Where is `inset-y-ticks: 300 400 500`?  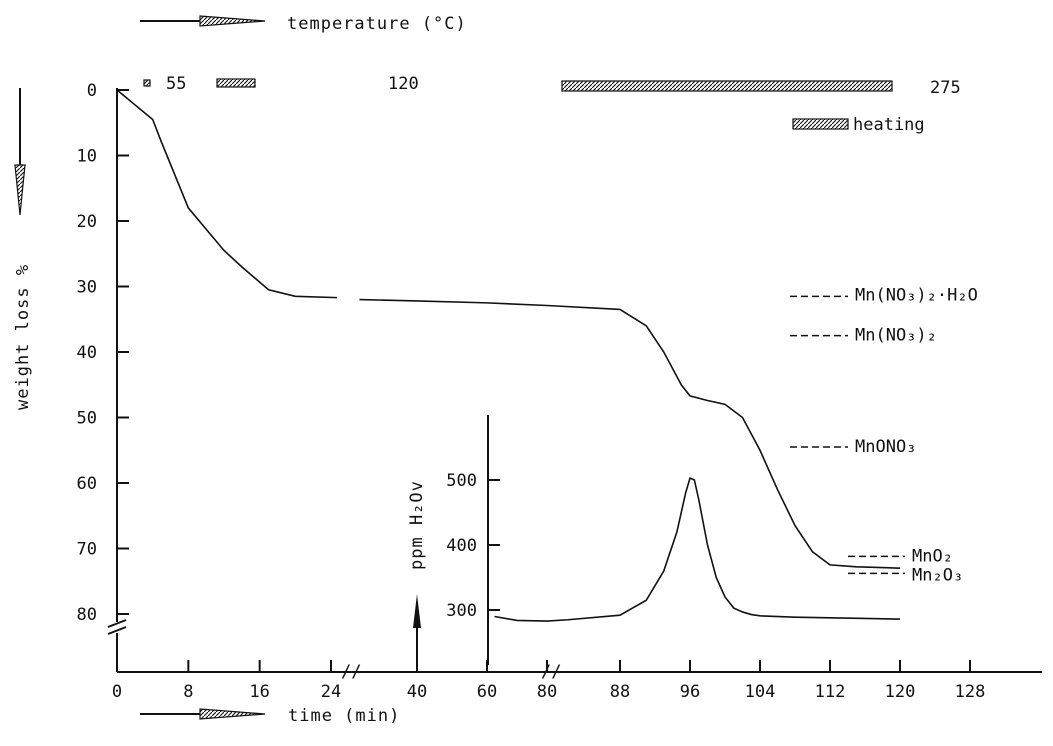
inset-y-ticks: 300 400 500 is located at coordinates (473, 546).